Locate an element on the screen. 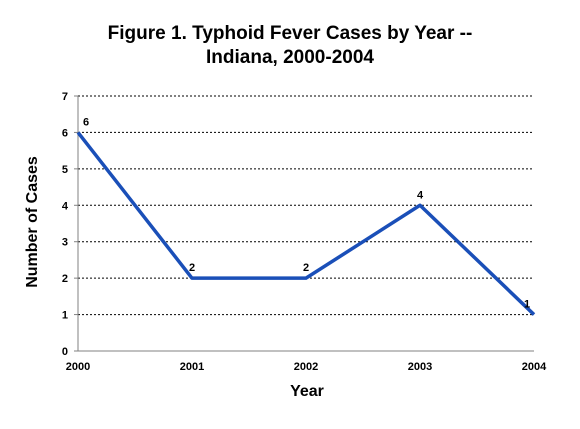 This screenshot has height=429, width=580. y-tick-label-4: 4 is located at coordinates (65, 206).